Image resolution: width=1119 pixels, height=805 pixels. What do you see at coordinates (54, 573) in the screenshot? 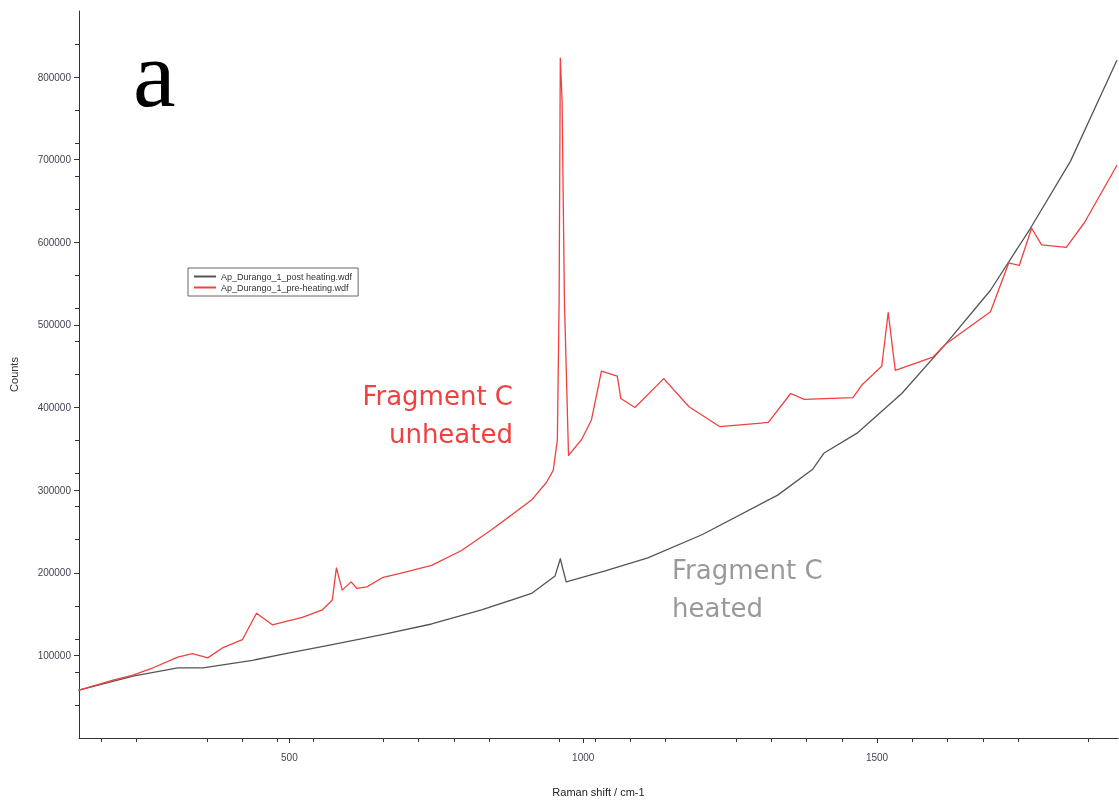
I see `y-tick-label: 200000` at bounding box center [54, 573].